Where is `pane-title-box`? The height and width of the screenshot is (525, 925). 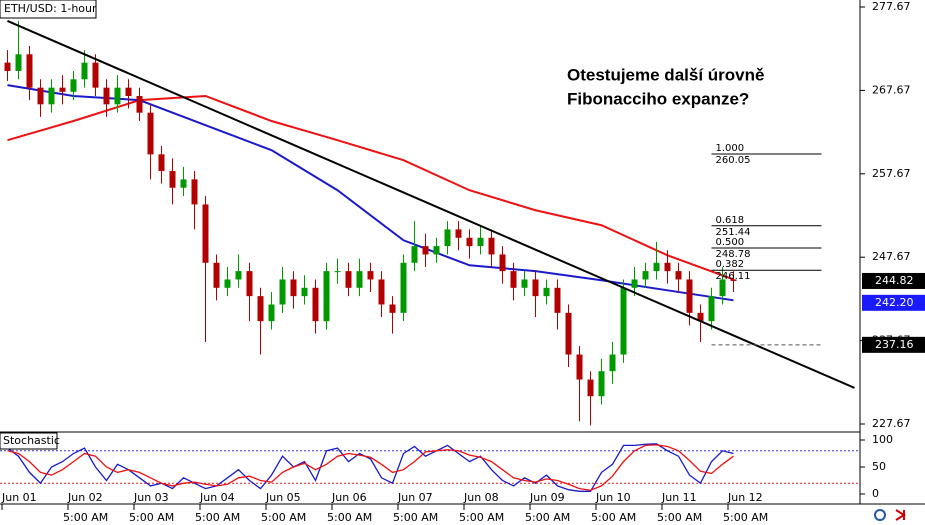 pane-title-box is located at coordinates (29, 441).